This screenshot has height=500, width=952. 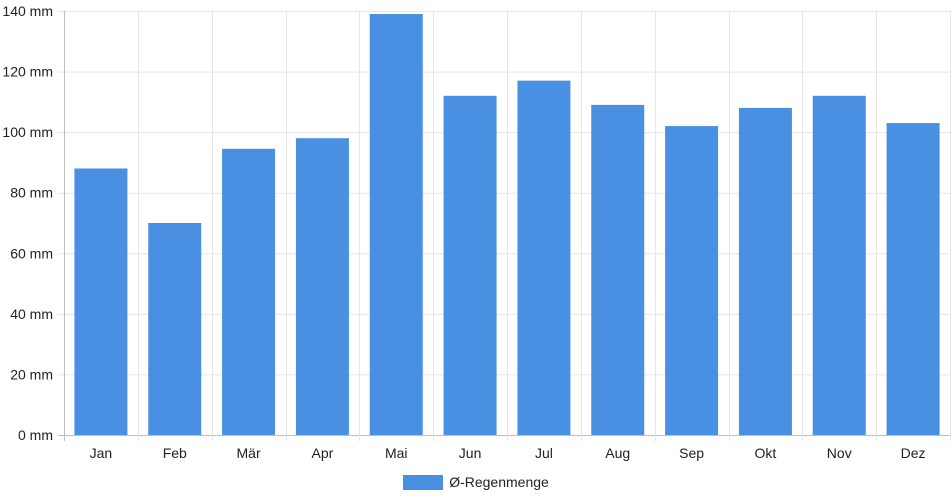 What do you see at coordinates (618, 269) in the screenshot?
I see `bar-aug` at bounding box center [618, 269].